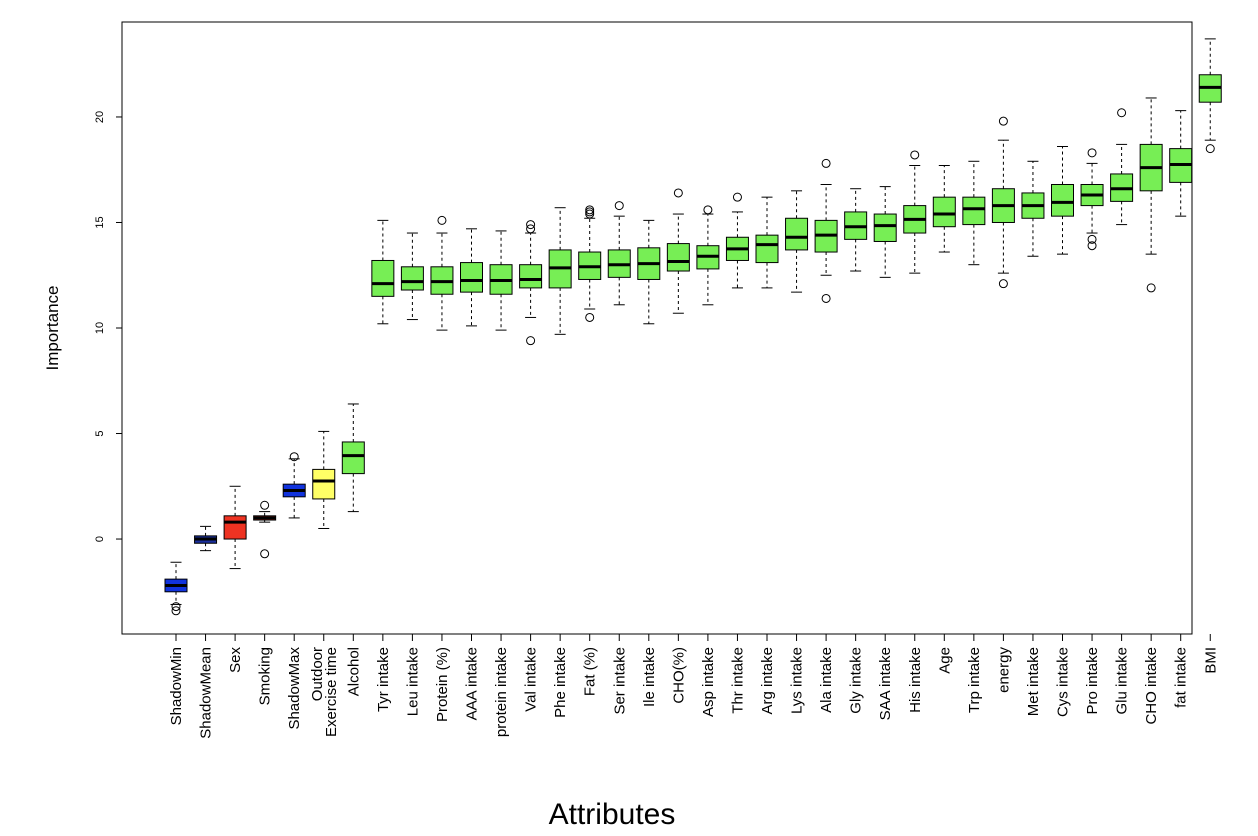  I want to click on x-tick-label-fat-intake: fat intake, so click(1181, 677).